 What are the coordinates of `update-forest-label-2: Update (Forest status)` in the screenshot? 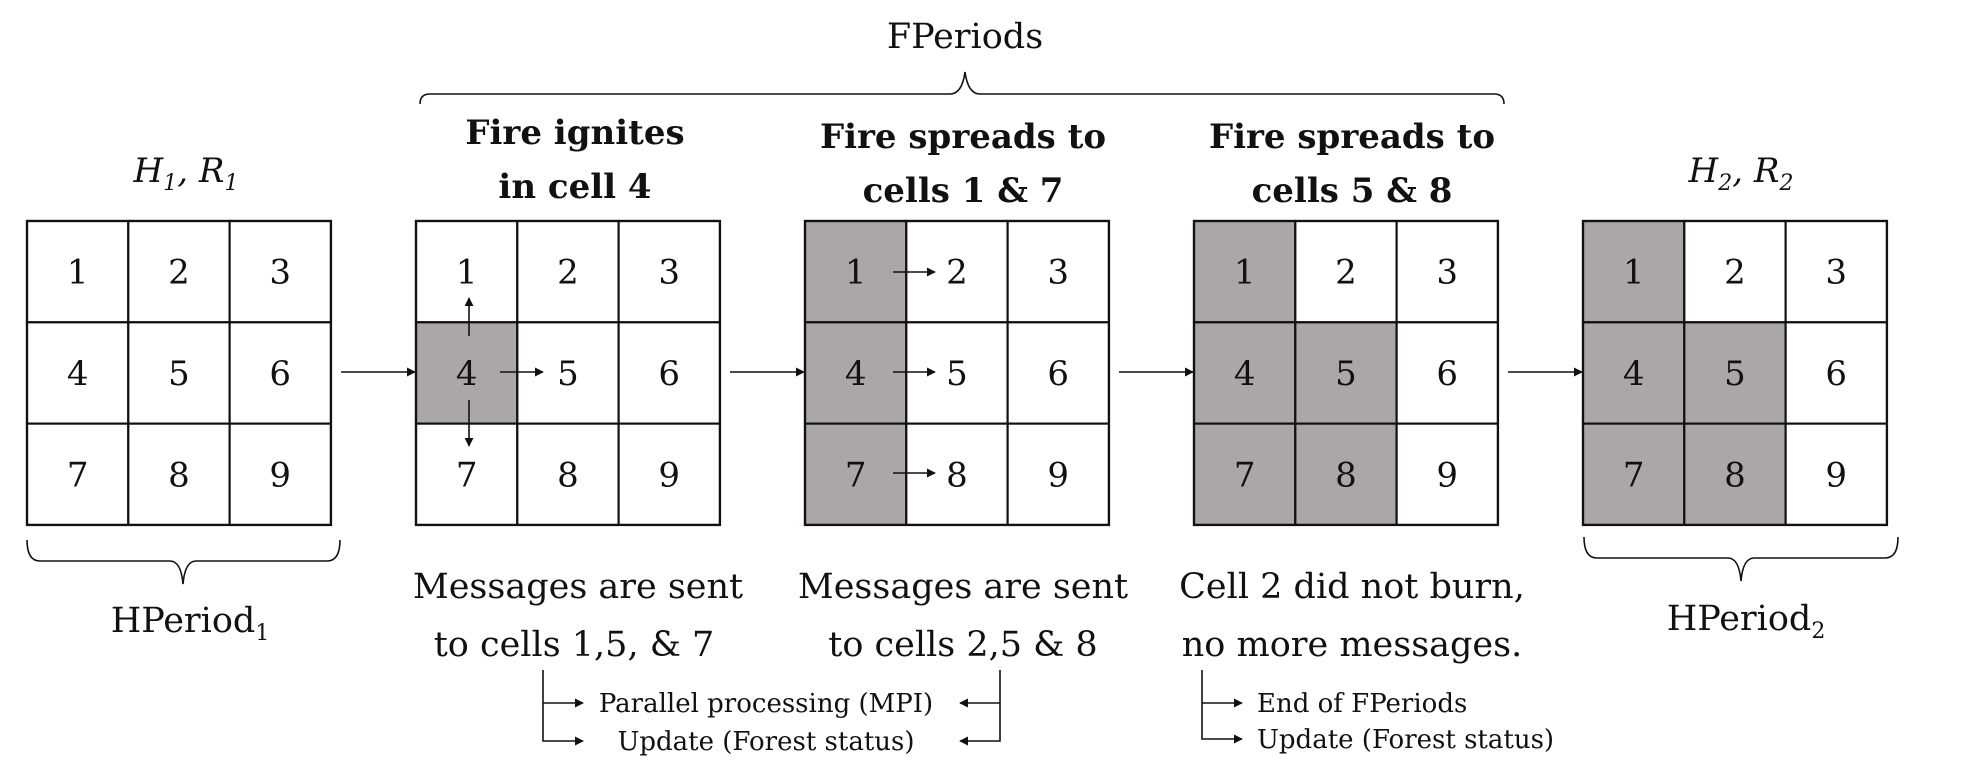 It's located at (1405, 740).